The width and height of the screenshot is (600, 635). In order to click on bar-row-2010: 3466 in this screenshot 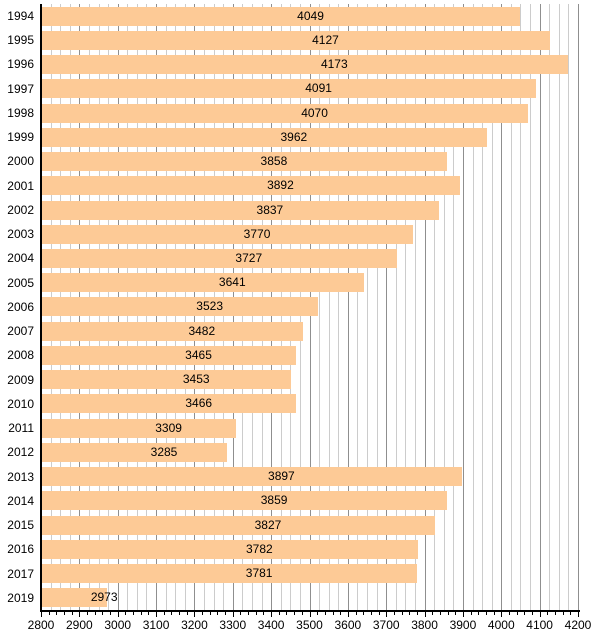, I will do `click(309, 404)`.